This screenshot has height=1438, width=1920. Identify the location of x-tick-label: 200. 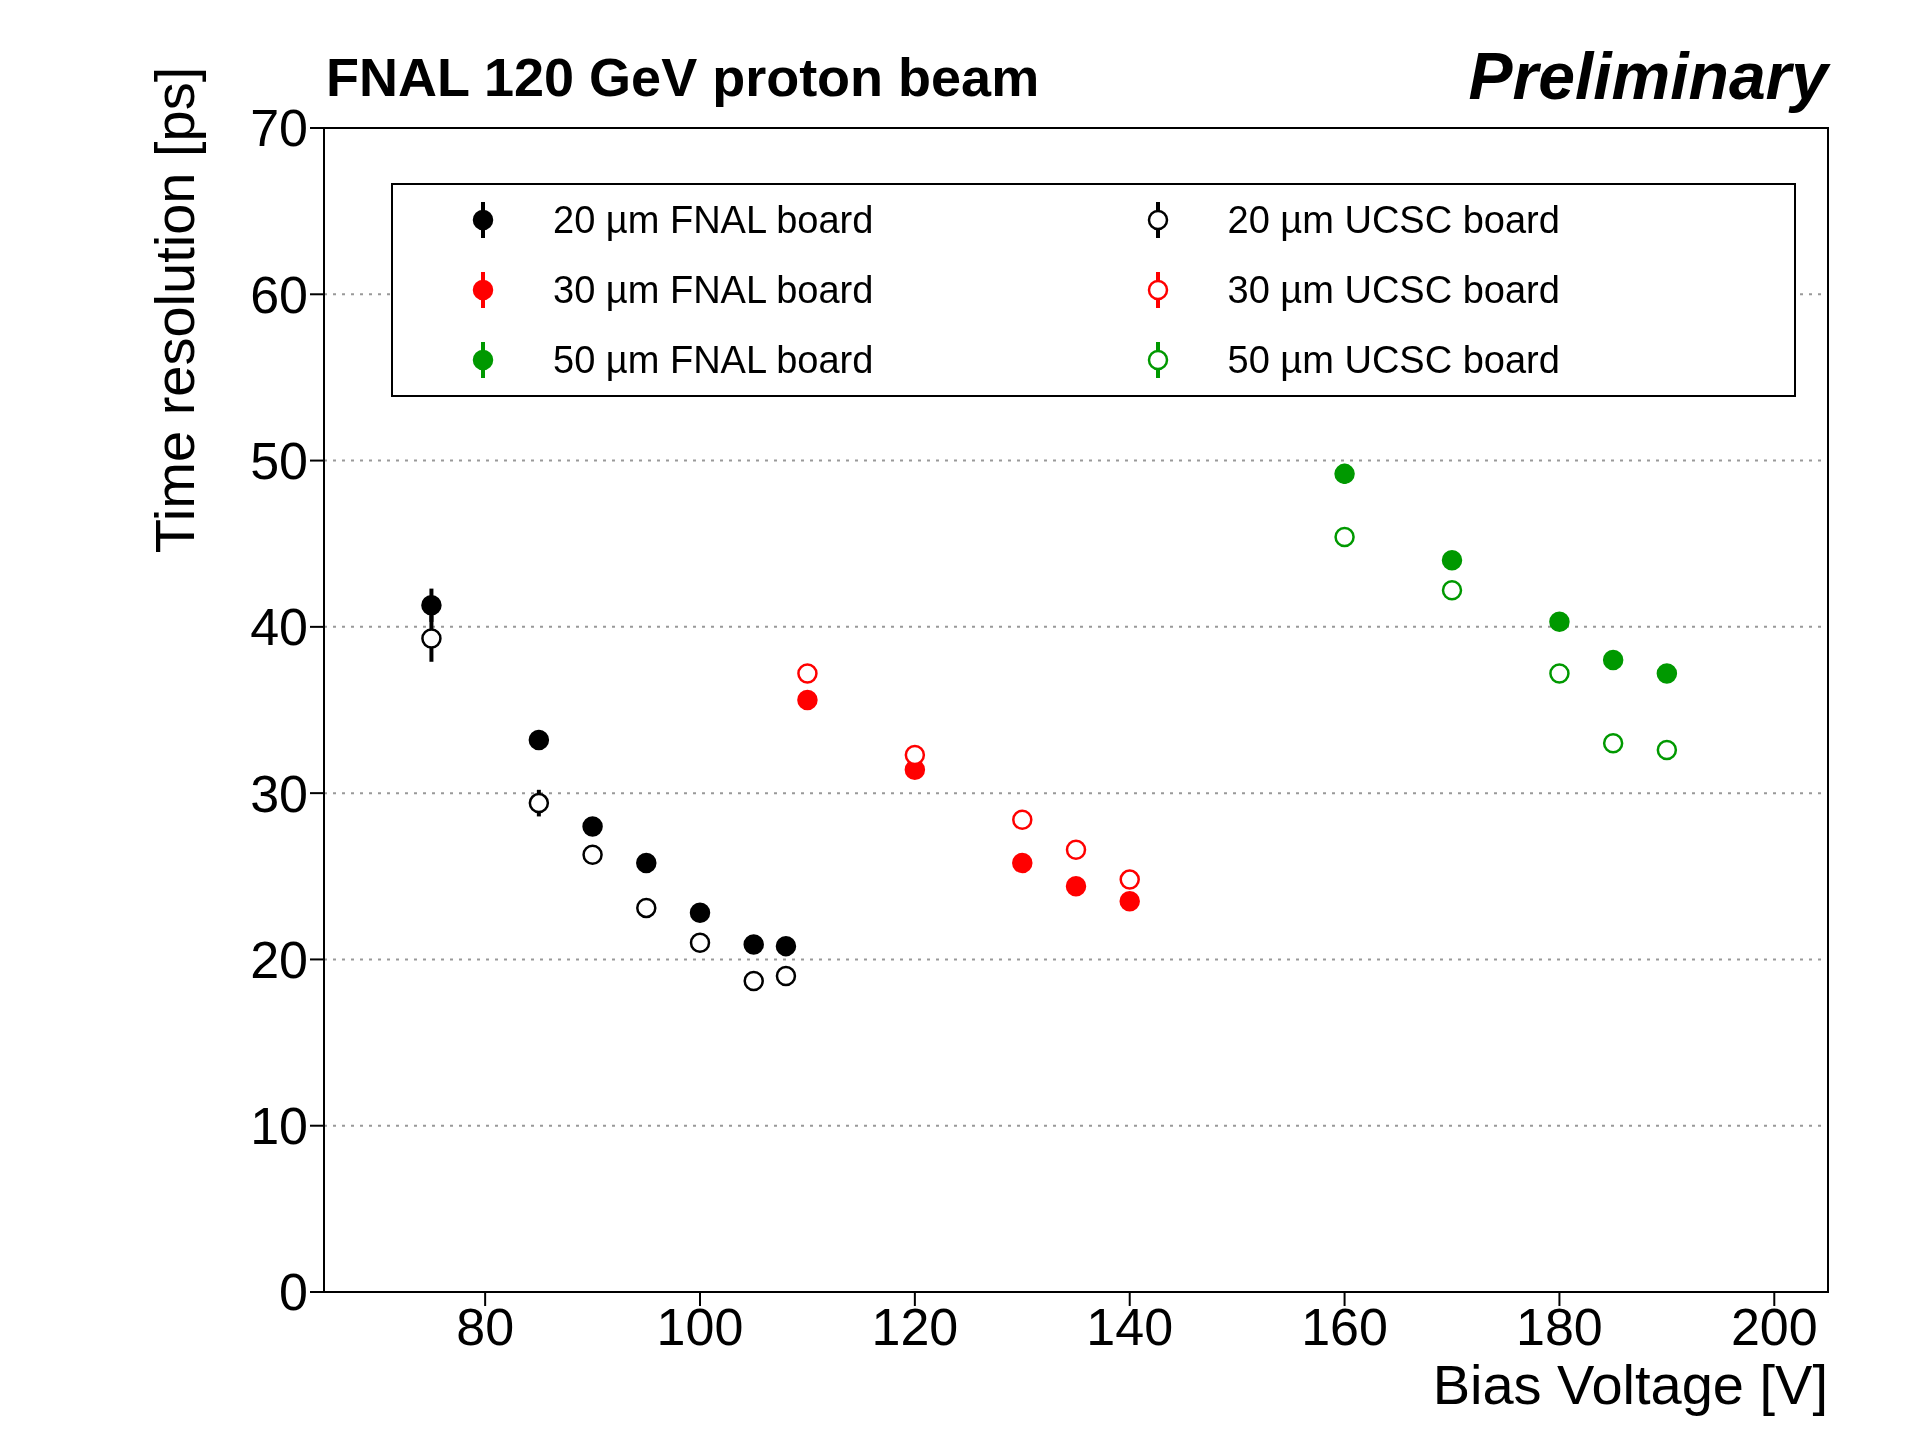
(1774, 1326).